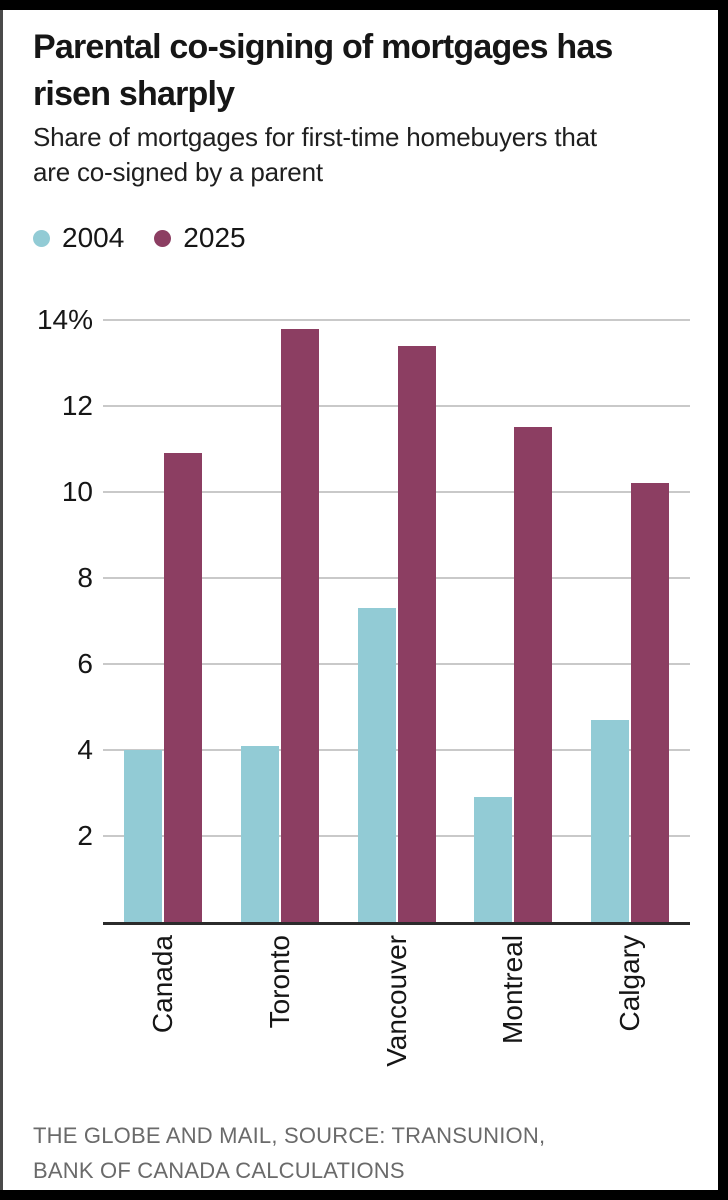 The width and height of the screenshot is (728, 1200). What do you see at coordinates (323, 47) in the screenshot?
I see `chart-title-line1: Parental co-signing of mortgages has` at bounding box center [323, 47].